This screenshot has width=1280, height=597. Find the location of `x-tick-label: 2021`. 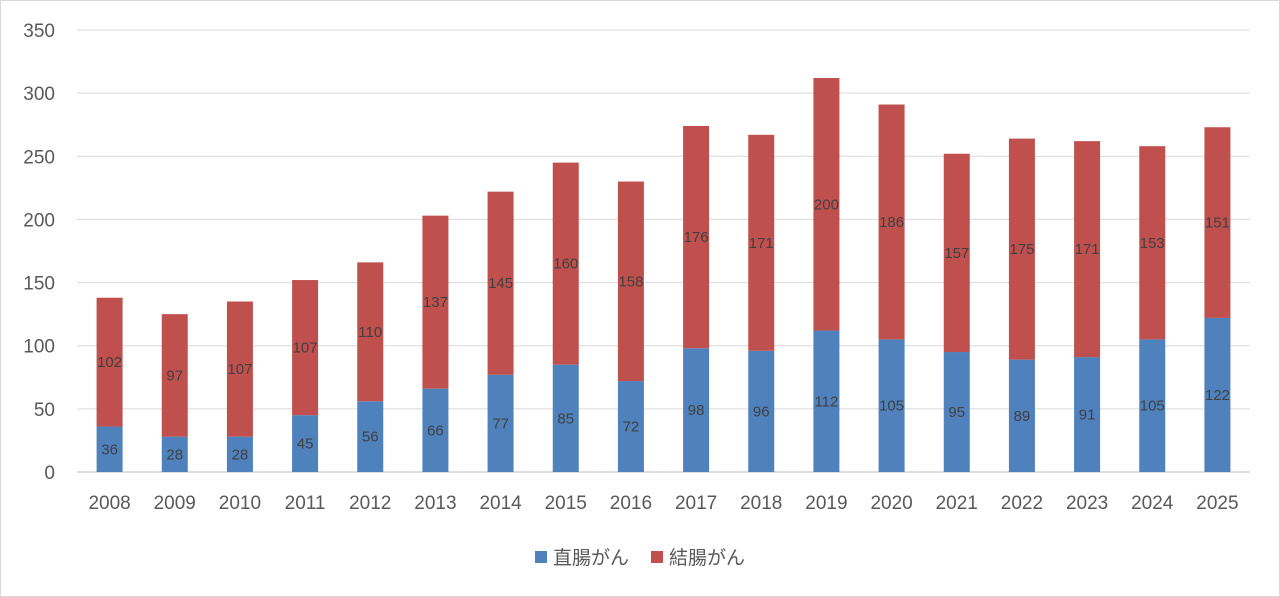

x-tick-label: 2021 is located at coordinates (957, 503).